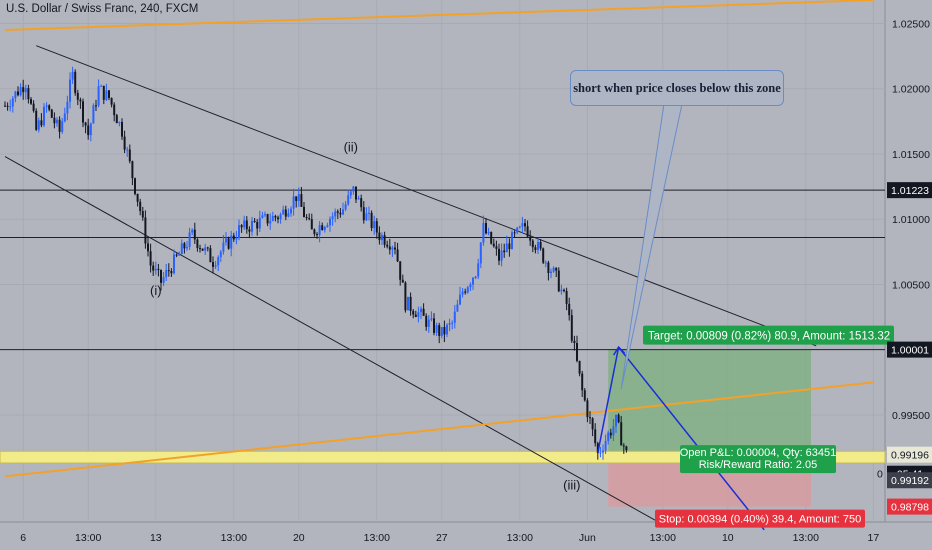 This screenshot has height=550, width=932. What do you see at coordinates (911, 90) in the screenshot?
I see `y-tick-label: 1.02000` at bounding box center [911, 90].